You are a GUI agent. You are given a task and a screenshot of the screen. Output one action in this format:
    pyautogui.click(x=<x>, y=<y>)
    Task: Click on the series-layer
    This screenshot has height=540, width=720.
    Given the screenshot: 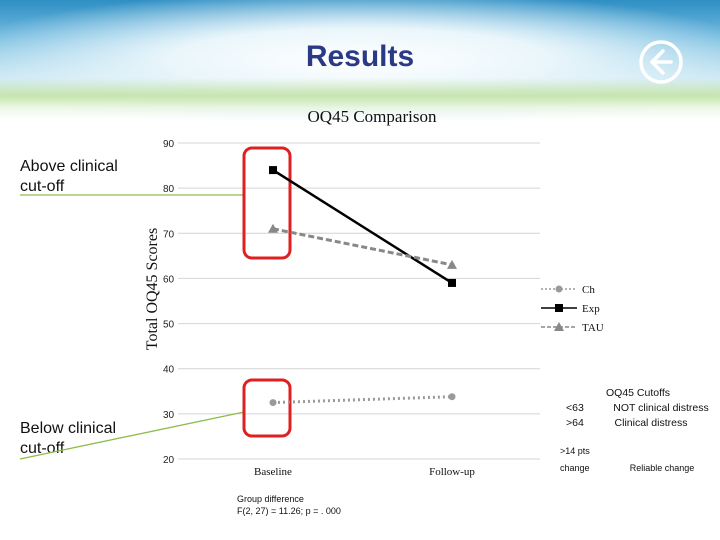 What is the action you would take?
    pyautogui.click(x=362, y=286)
    